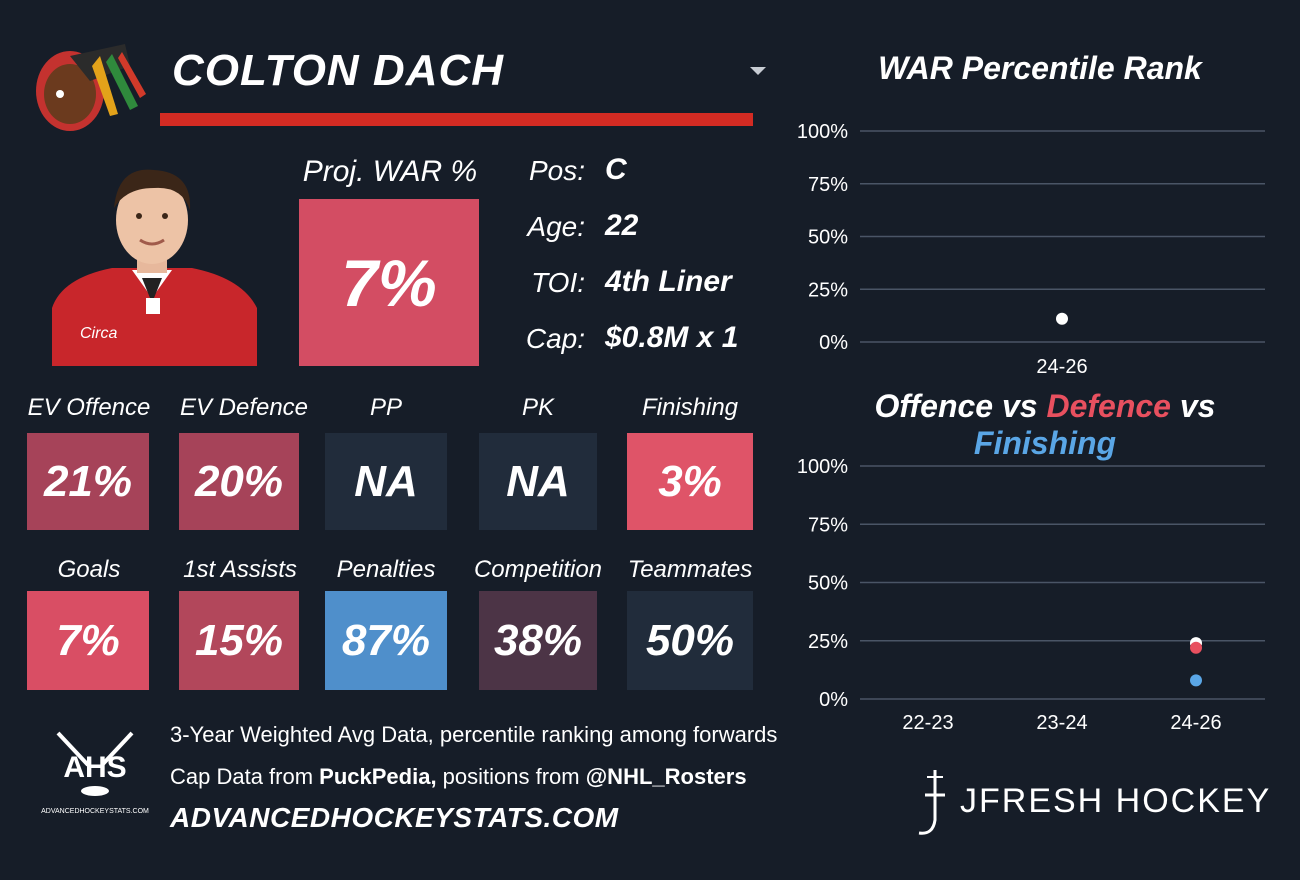  I want to click on jfresh-brand: JFRESH HOCKEY, so click(1116, 801).